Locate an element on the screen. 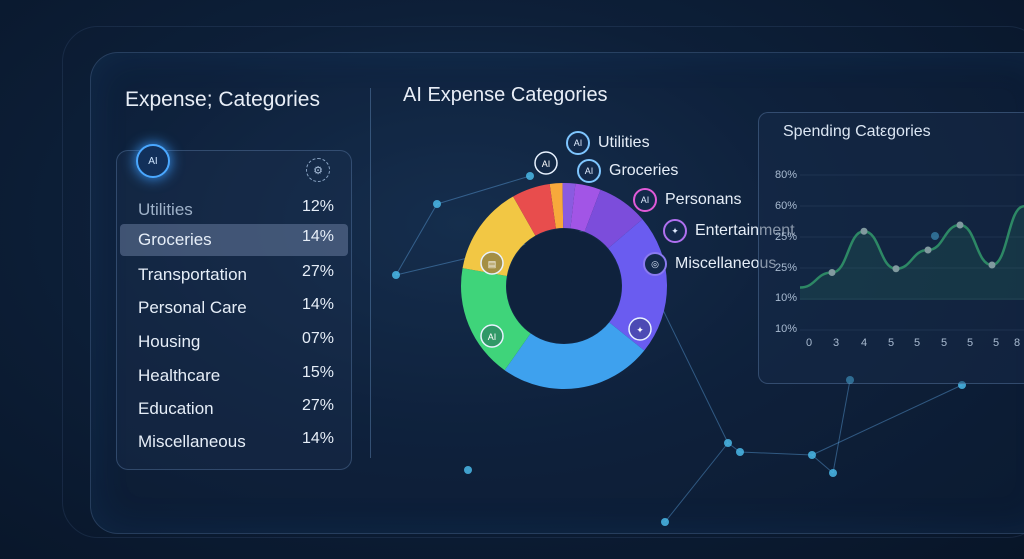  legend-label: Entertainment is located at coordinates (745, 230).